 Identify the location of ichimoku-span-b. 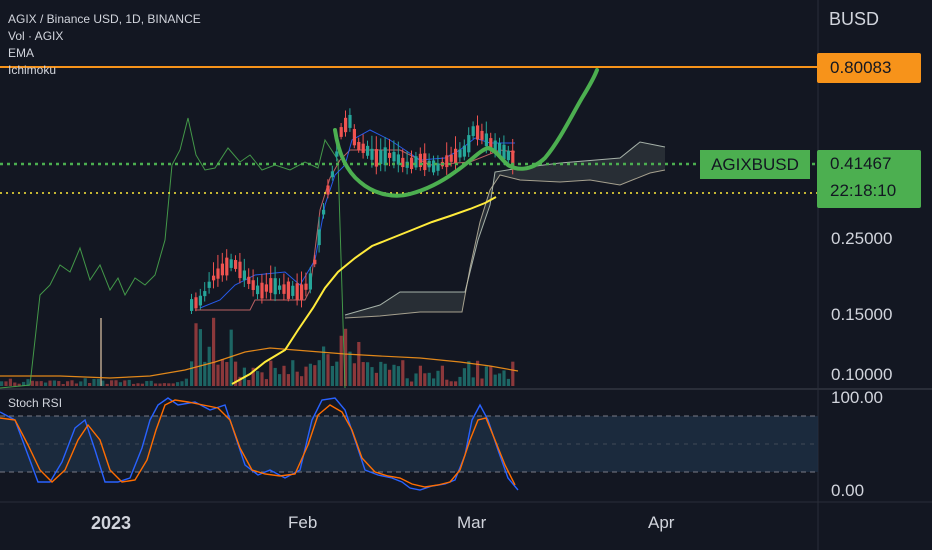
(505, 244).